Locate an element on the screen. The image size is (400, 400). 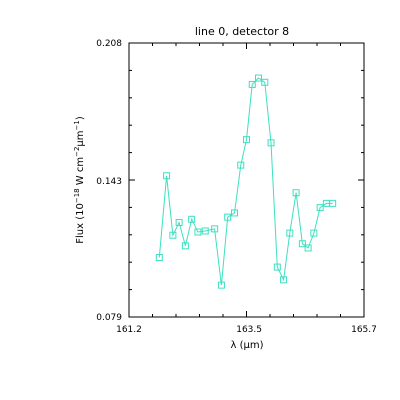
y-label-exp-2: −2 is located at coordinates (77, 152).